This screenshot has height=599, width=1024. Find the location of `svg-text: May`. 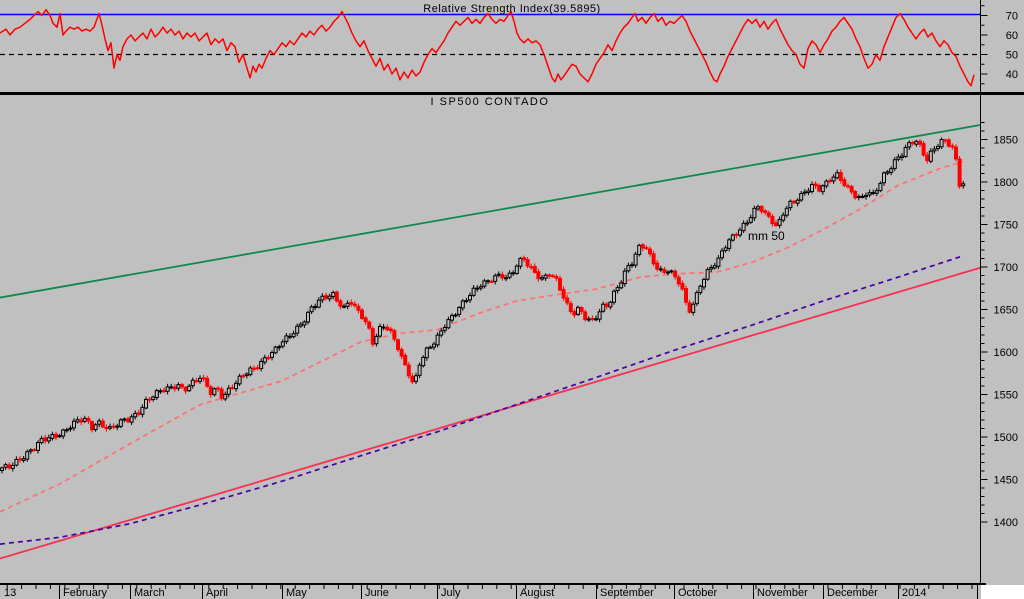

svg-text: May is located at coordinates (296, 593).